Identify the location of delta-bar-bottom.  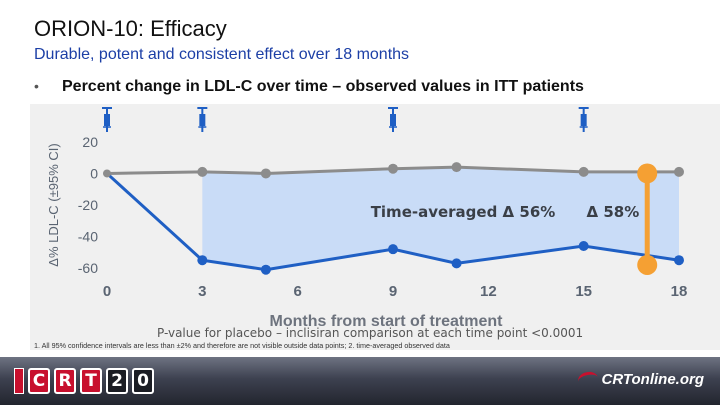
(647, 264).